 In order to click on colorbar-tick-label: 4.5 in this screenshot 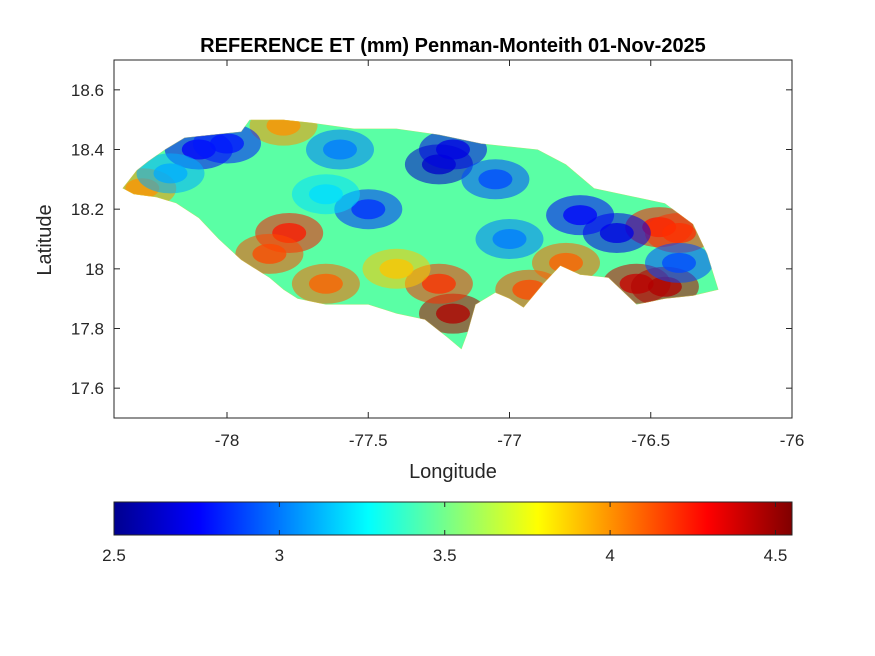, I will do `click(776, 555)`.